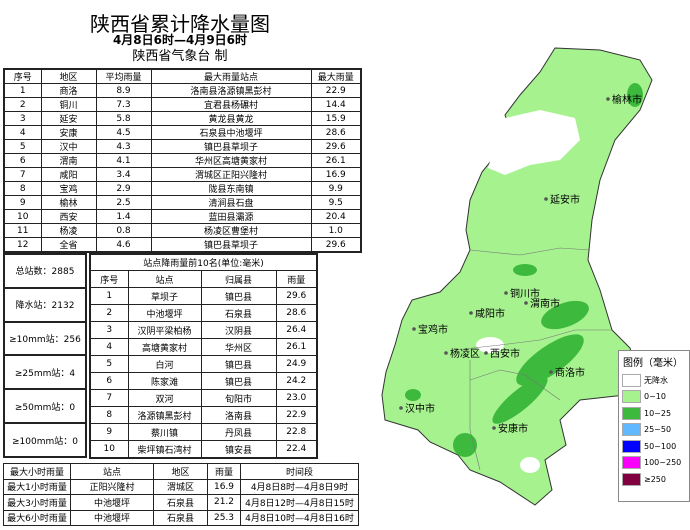  What do you see at coordinates (238, 432) in the screenshot?
I see `table-cell: 丹凤县` at bounding box center [238, 432].